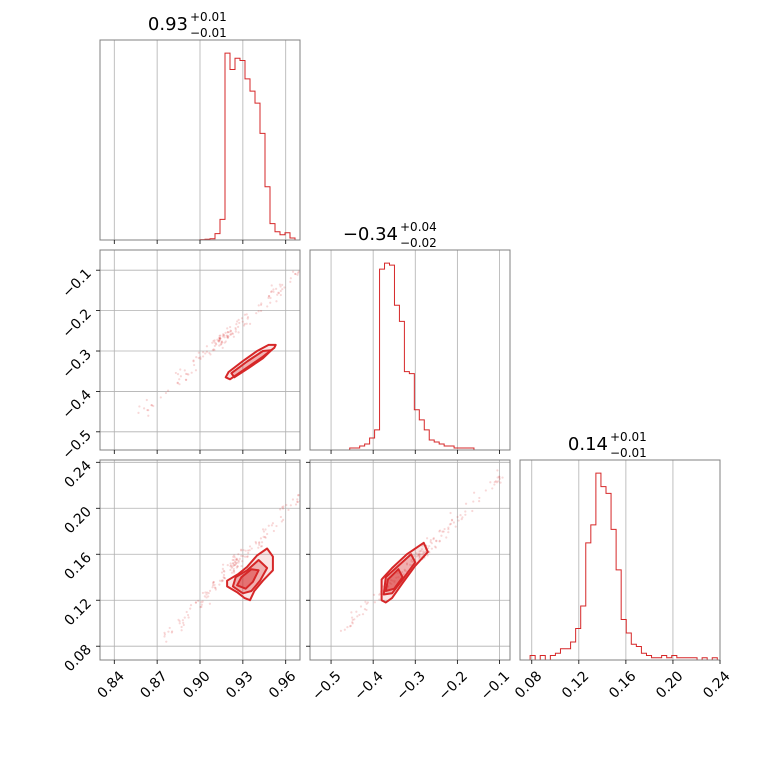  What do you see at coordinates (418, 227) in the screenshot?
I see `hist-1-title-sup: +0.04` at bounding box center [418, 227].